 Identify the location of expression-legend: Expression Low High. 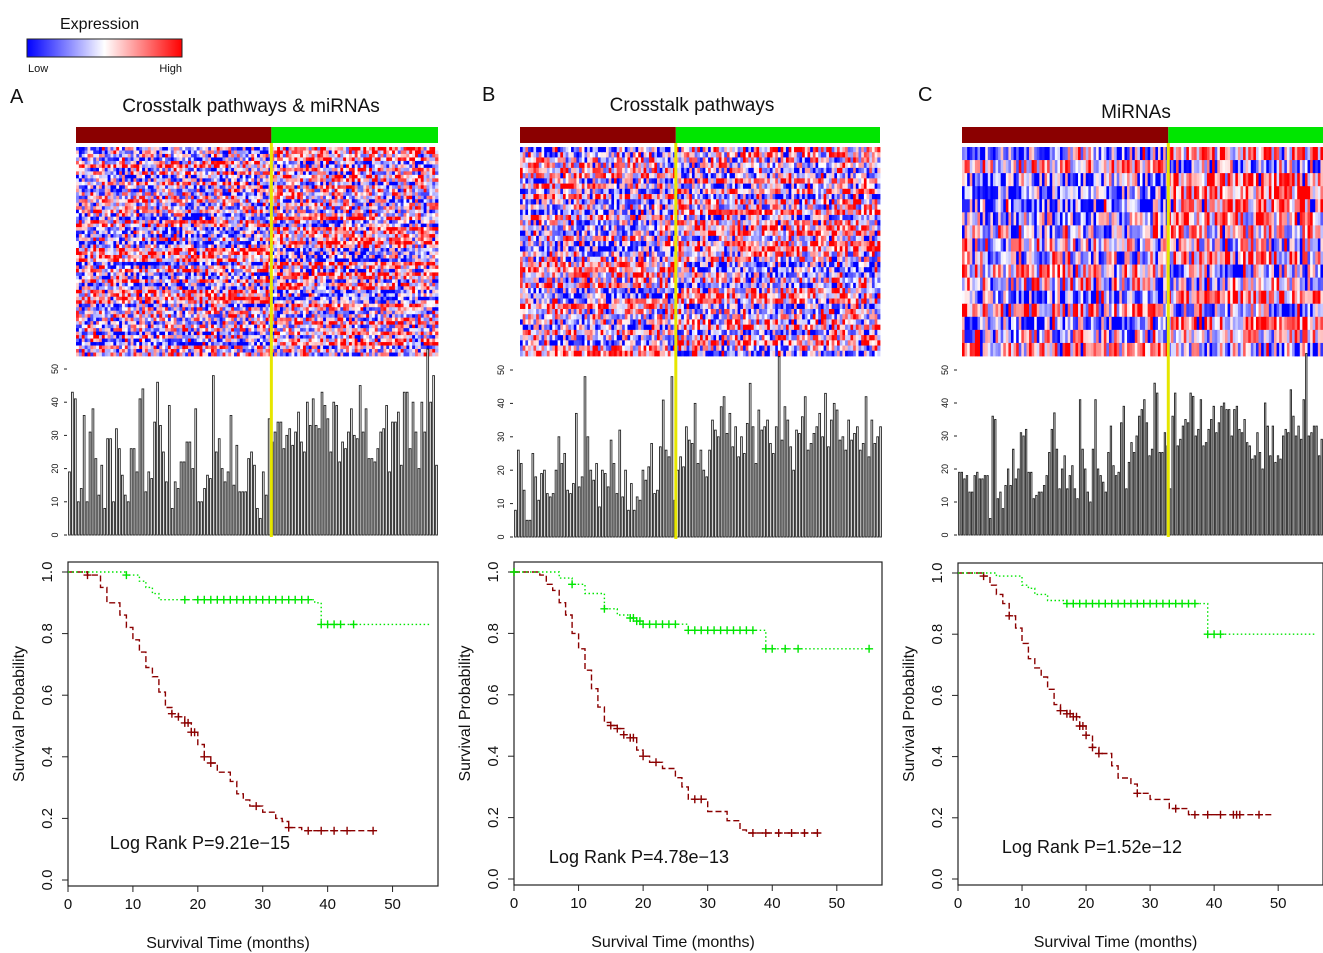
(104, 45).